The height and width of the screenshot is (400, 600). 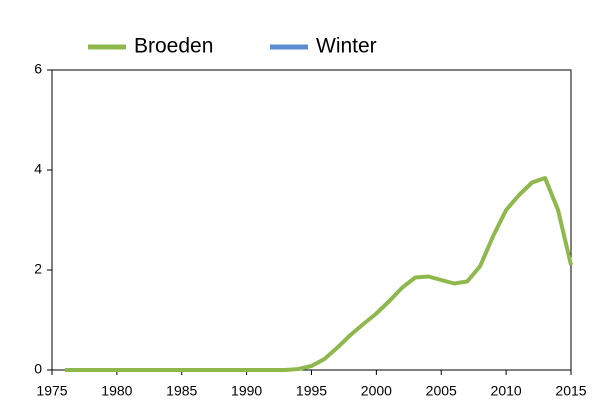 What do you see at coordinates (38, 69) in the screenshot?
I see `y-tick-label: 6` at bounding box center [38, 69].